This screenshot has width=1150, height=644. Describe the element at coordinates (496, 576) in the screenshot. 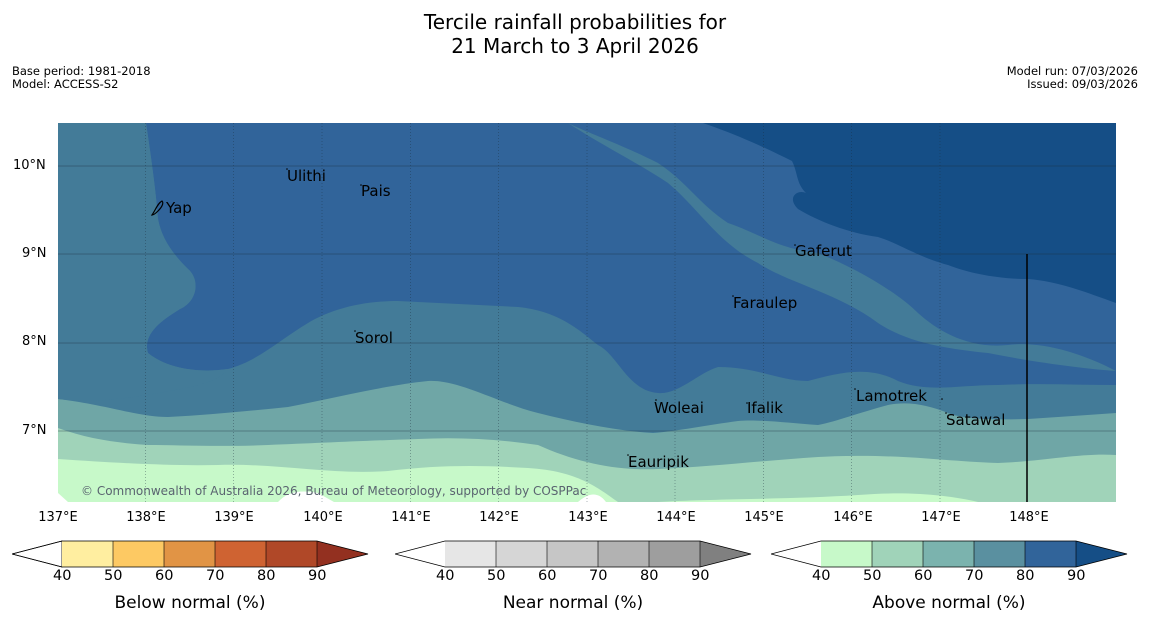

I see `cb-near-tick-50: 50` at that location.